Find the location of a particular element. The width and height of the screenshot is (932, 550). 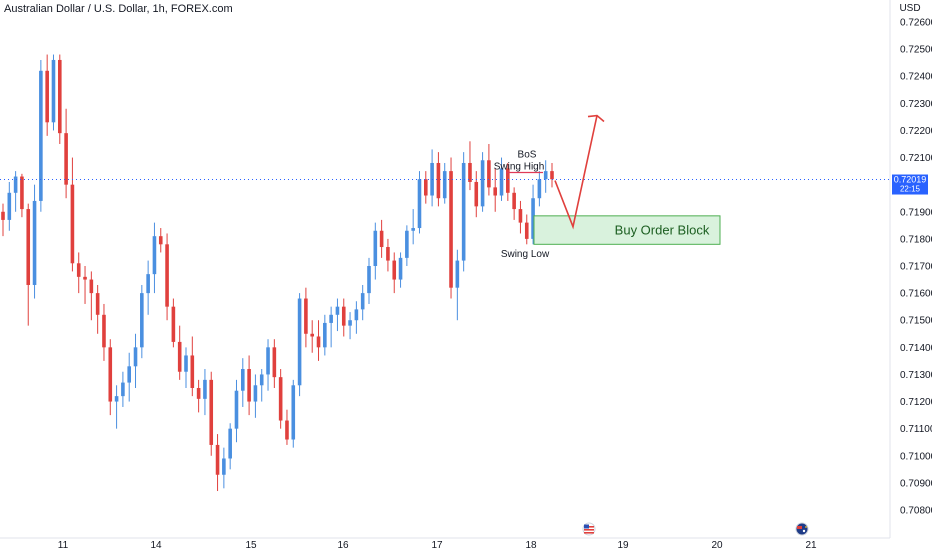

current-price-value: 0.72019 is located at coordinates (910, 180).